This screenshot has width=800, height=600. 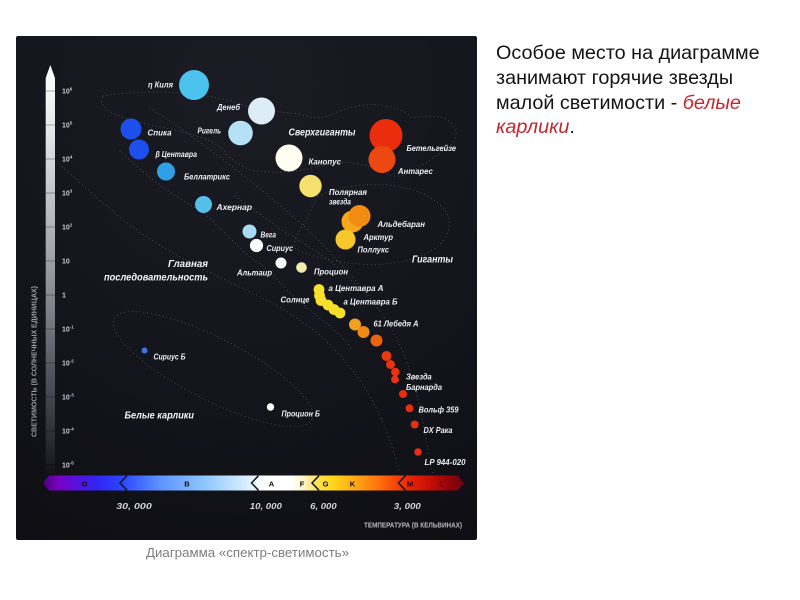 I want to click on svg-text: а Центавра Б, so click(x=371, y=302).